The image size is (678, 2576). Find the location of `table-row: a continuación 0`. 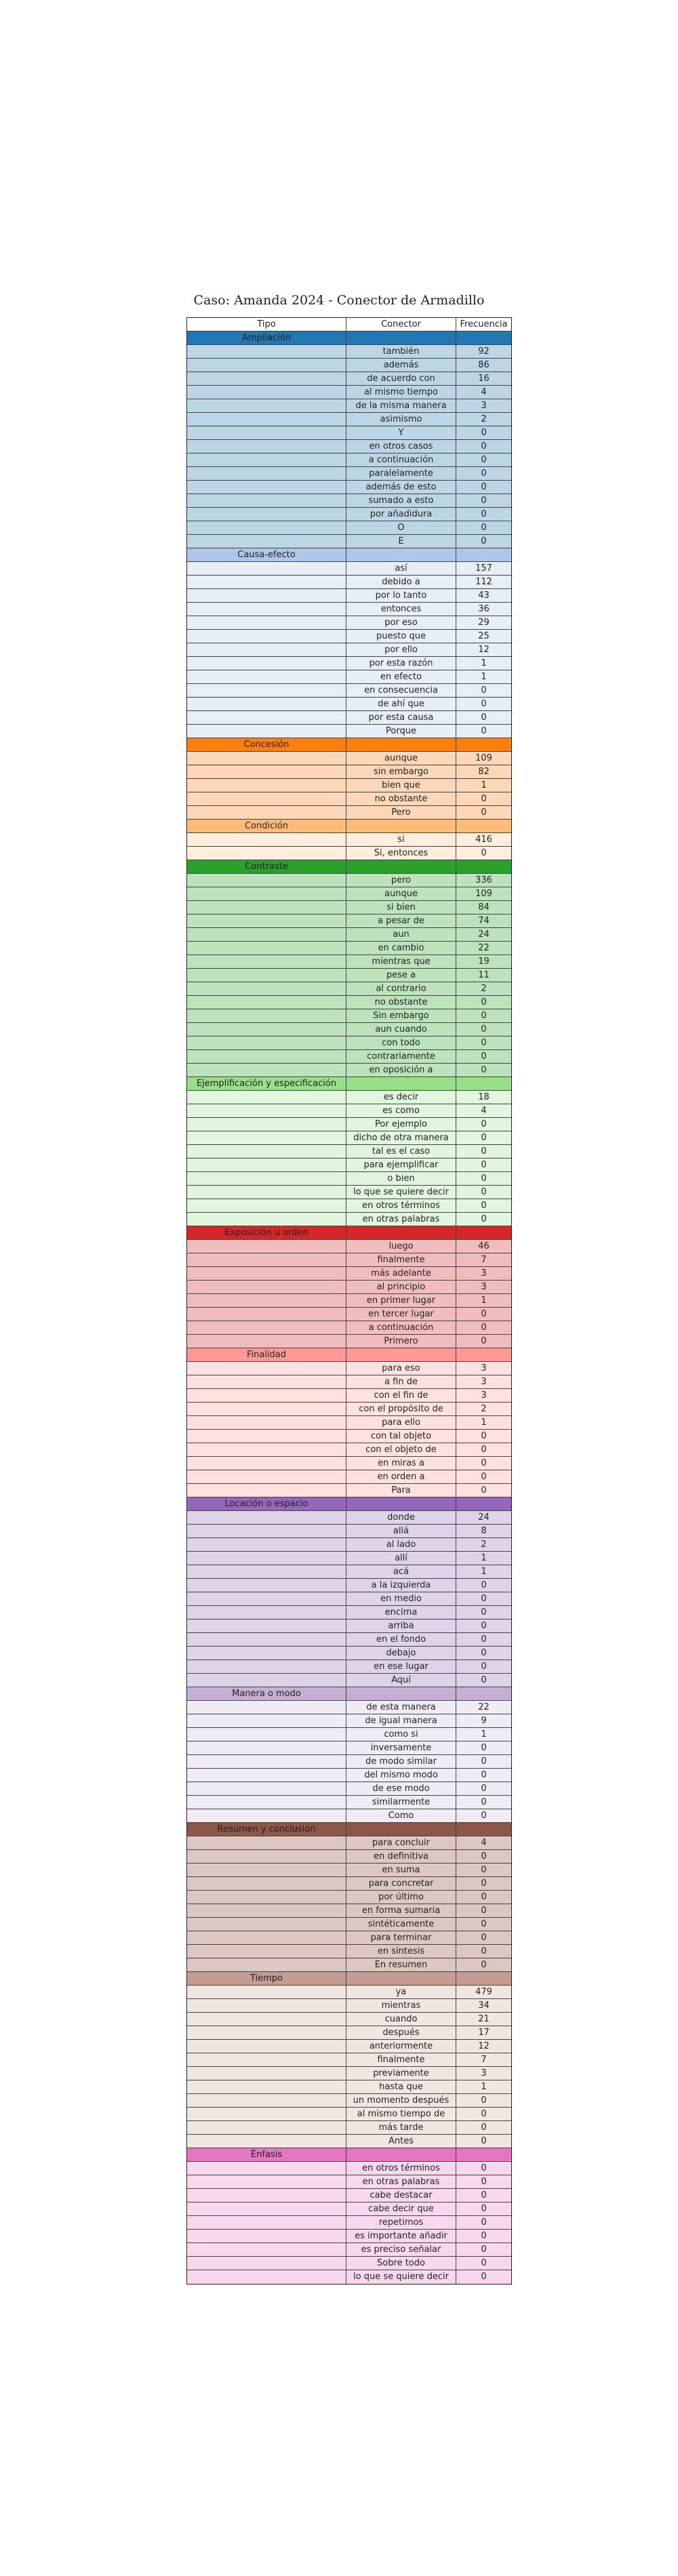

table-row: a continuación 0 is located at coordinates (349, 1328).